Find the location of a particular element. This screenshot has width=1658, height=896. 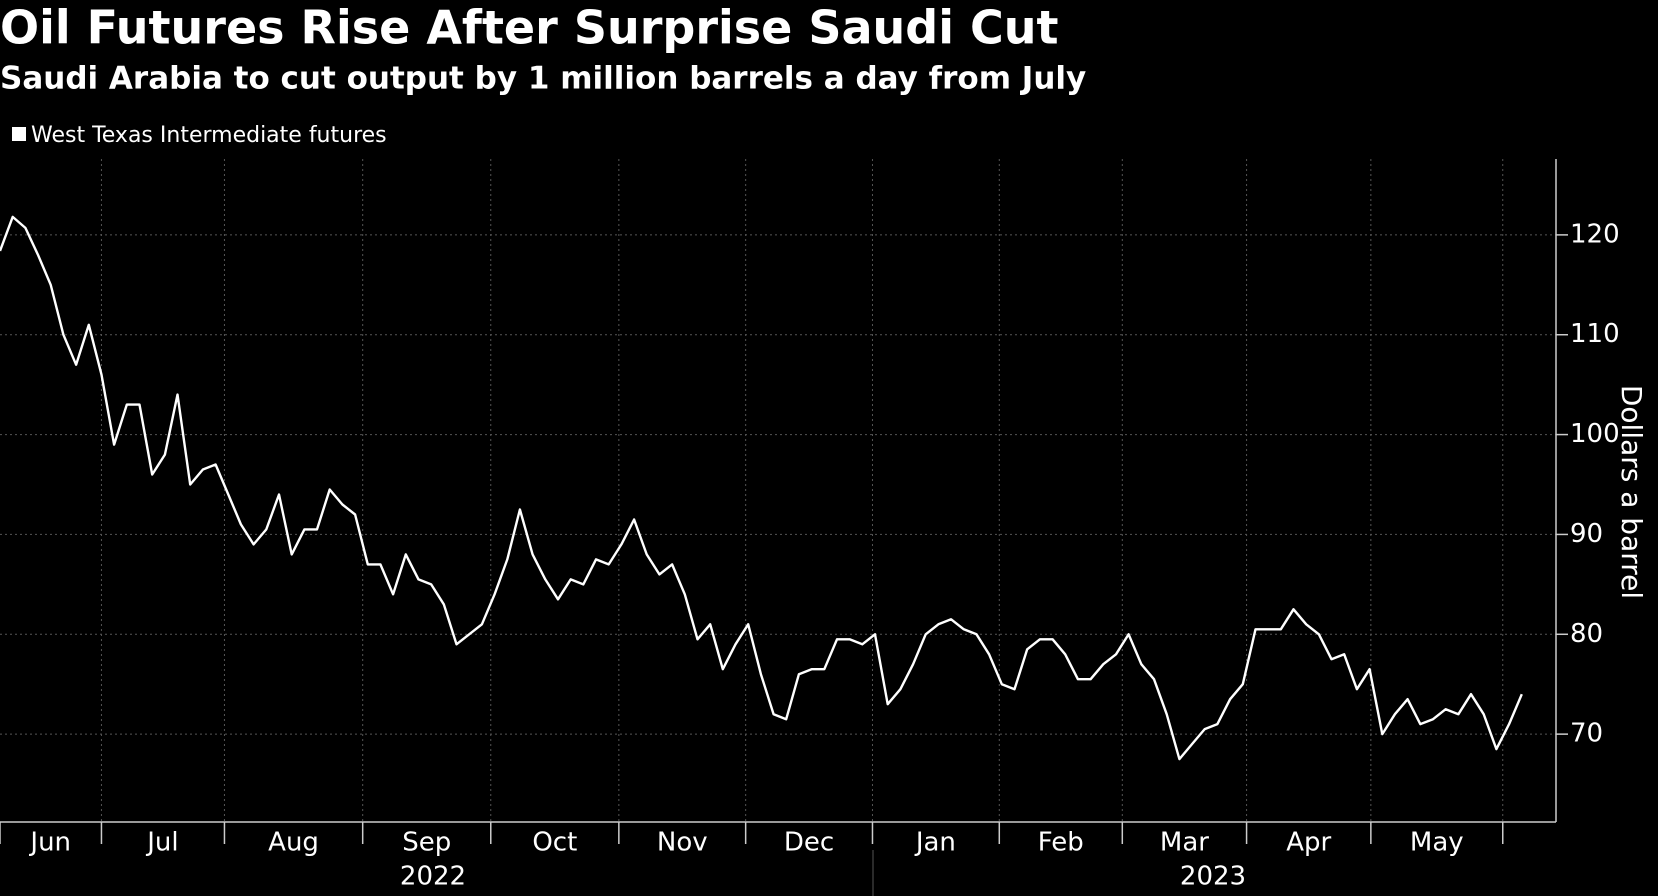

y-tick-label: 110 is located at coordinates (1595, 334).